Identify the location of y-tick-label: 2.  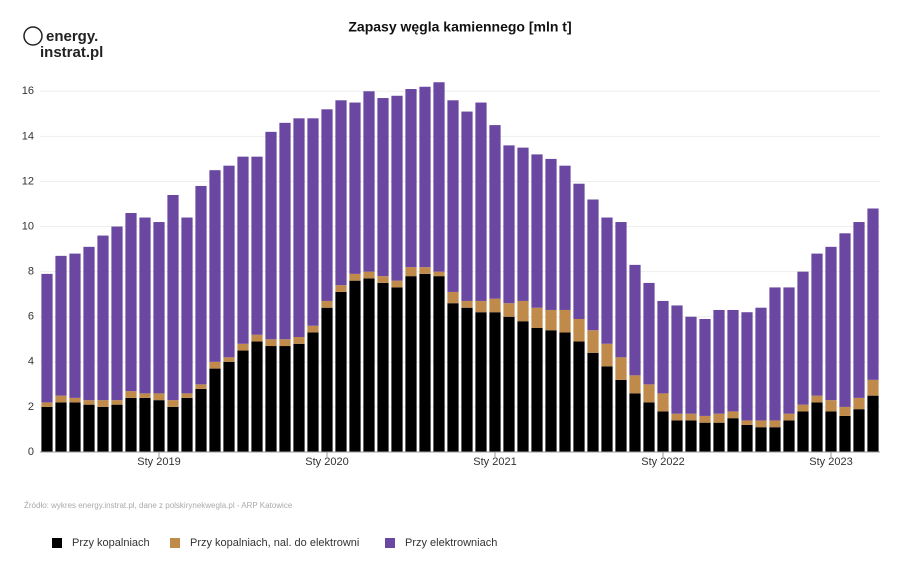
(31, 407).